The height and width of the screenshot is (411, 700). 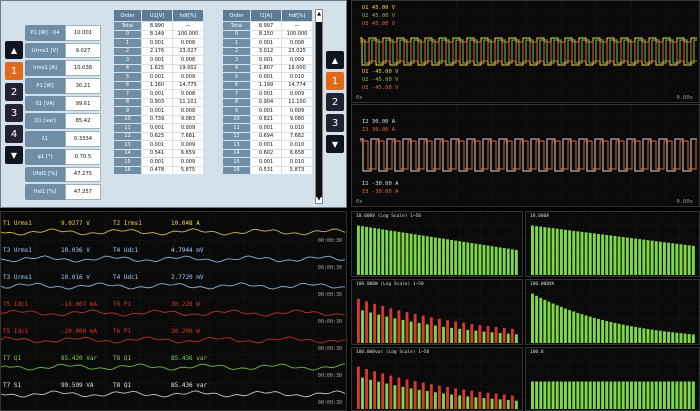 What do you see at coordinates (335, 123) in the screenshot?
I see `table-page-3-button: 3` at bounding box center [335, 123].